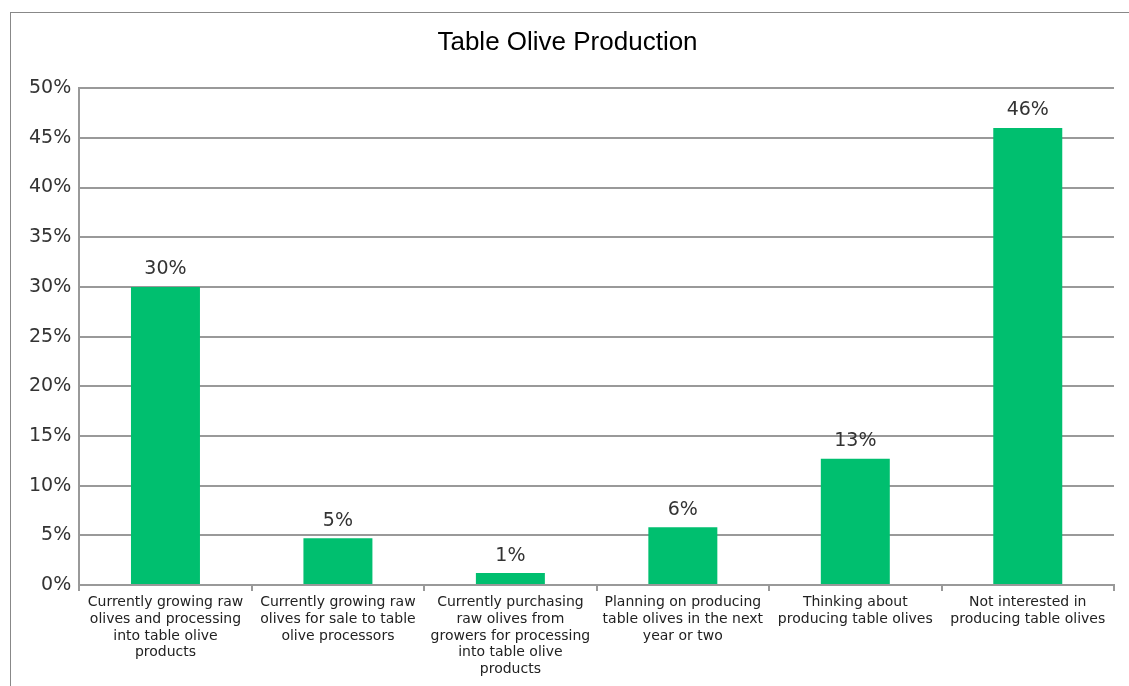  Describe the element at coordinates (56, 533) in the screenshot. I see `y-tick-label: 5%` at that location.